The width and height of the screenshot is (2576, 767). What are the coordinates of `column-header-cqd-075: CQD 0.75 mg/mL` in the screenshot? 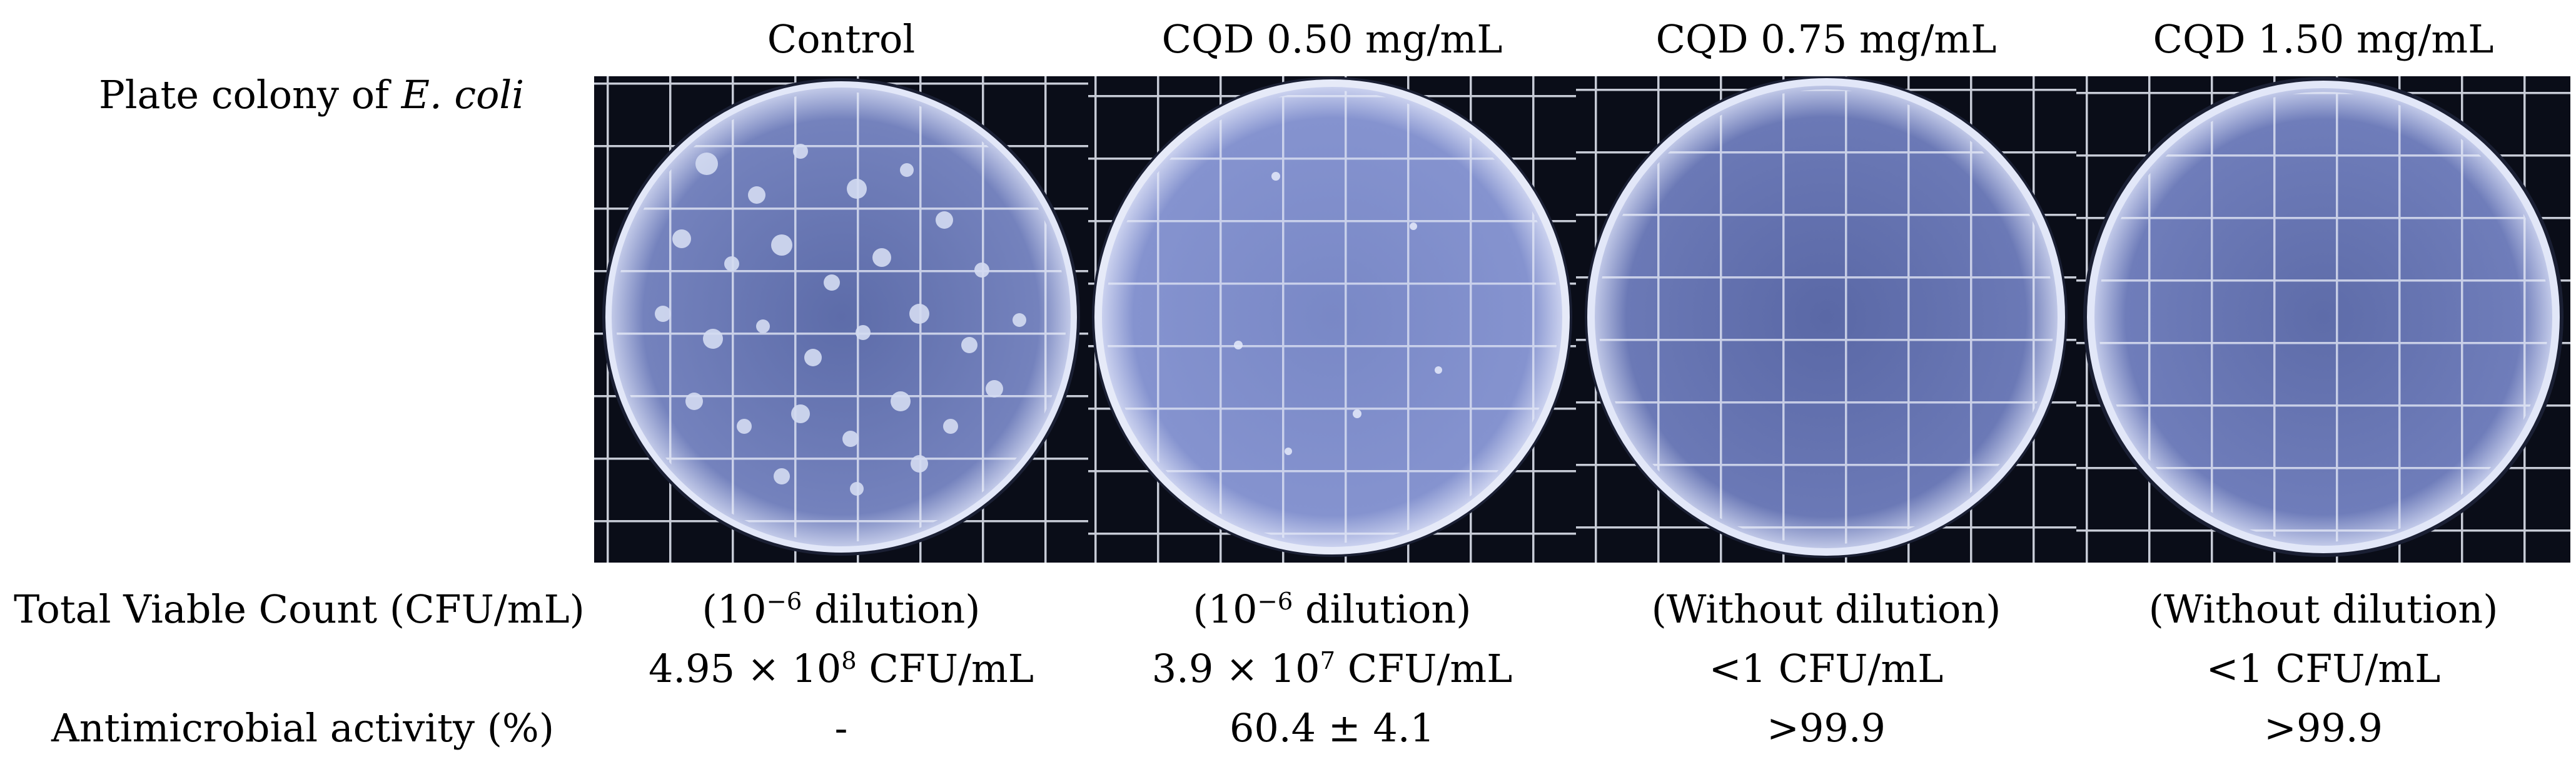 It's located at (1826, 39).